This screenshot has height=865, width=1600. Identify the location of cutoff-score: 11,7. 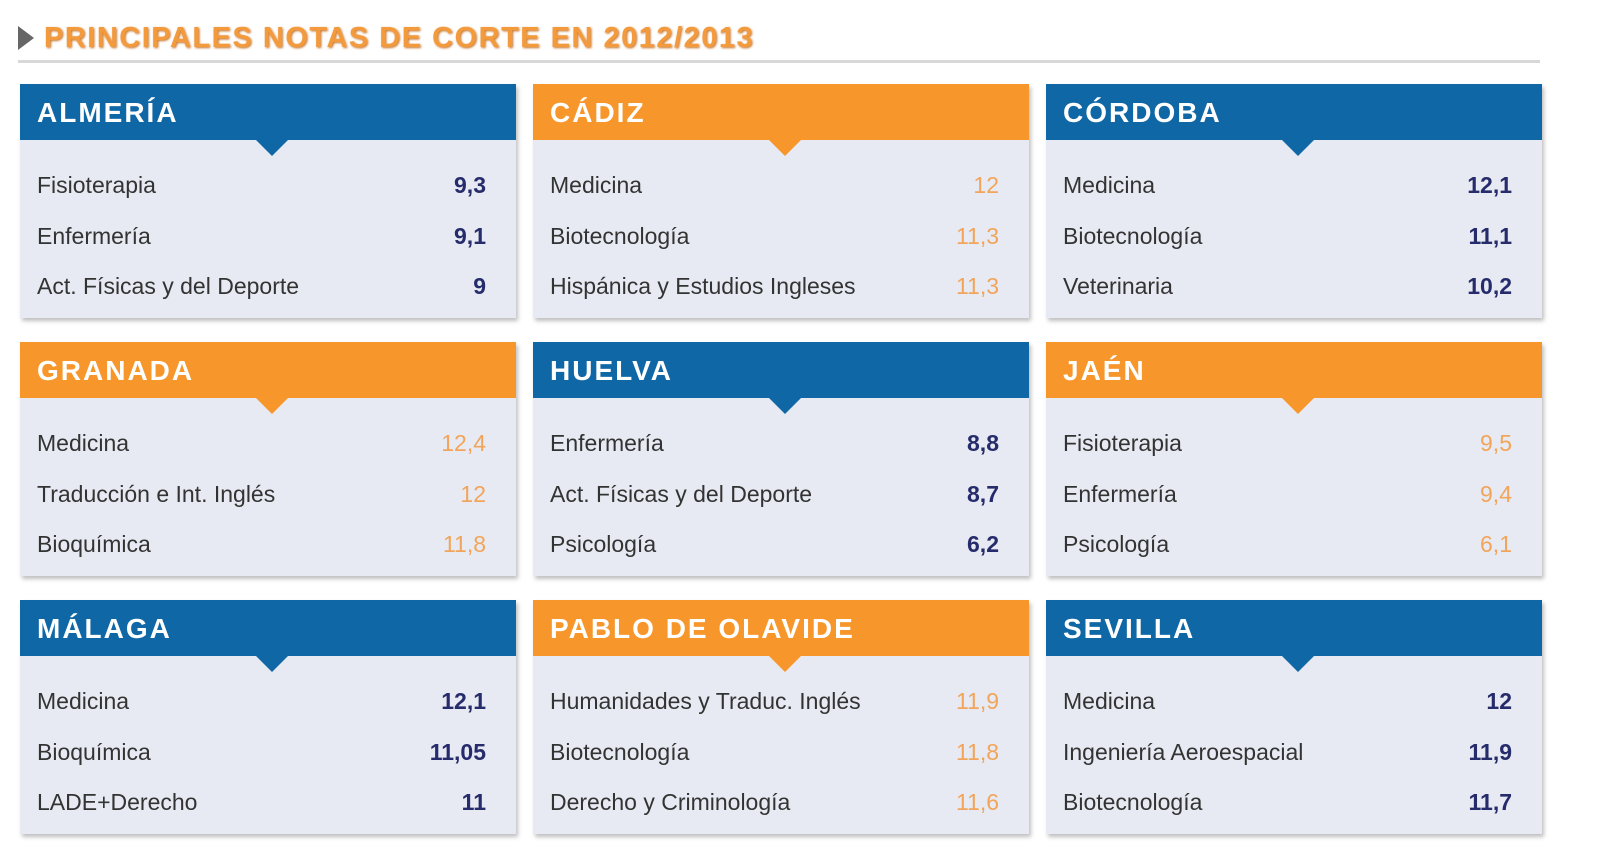
(1490, 802).